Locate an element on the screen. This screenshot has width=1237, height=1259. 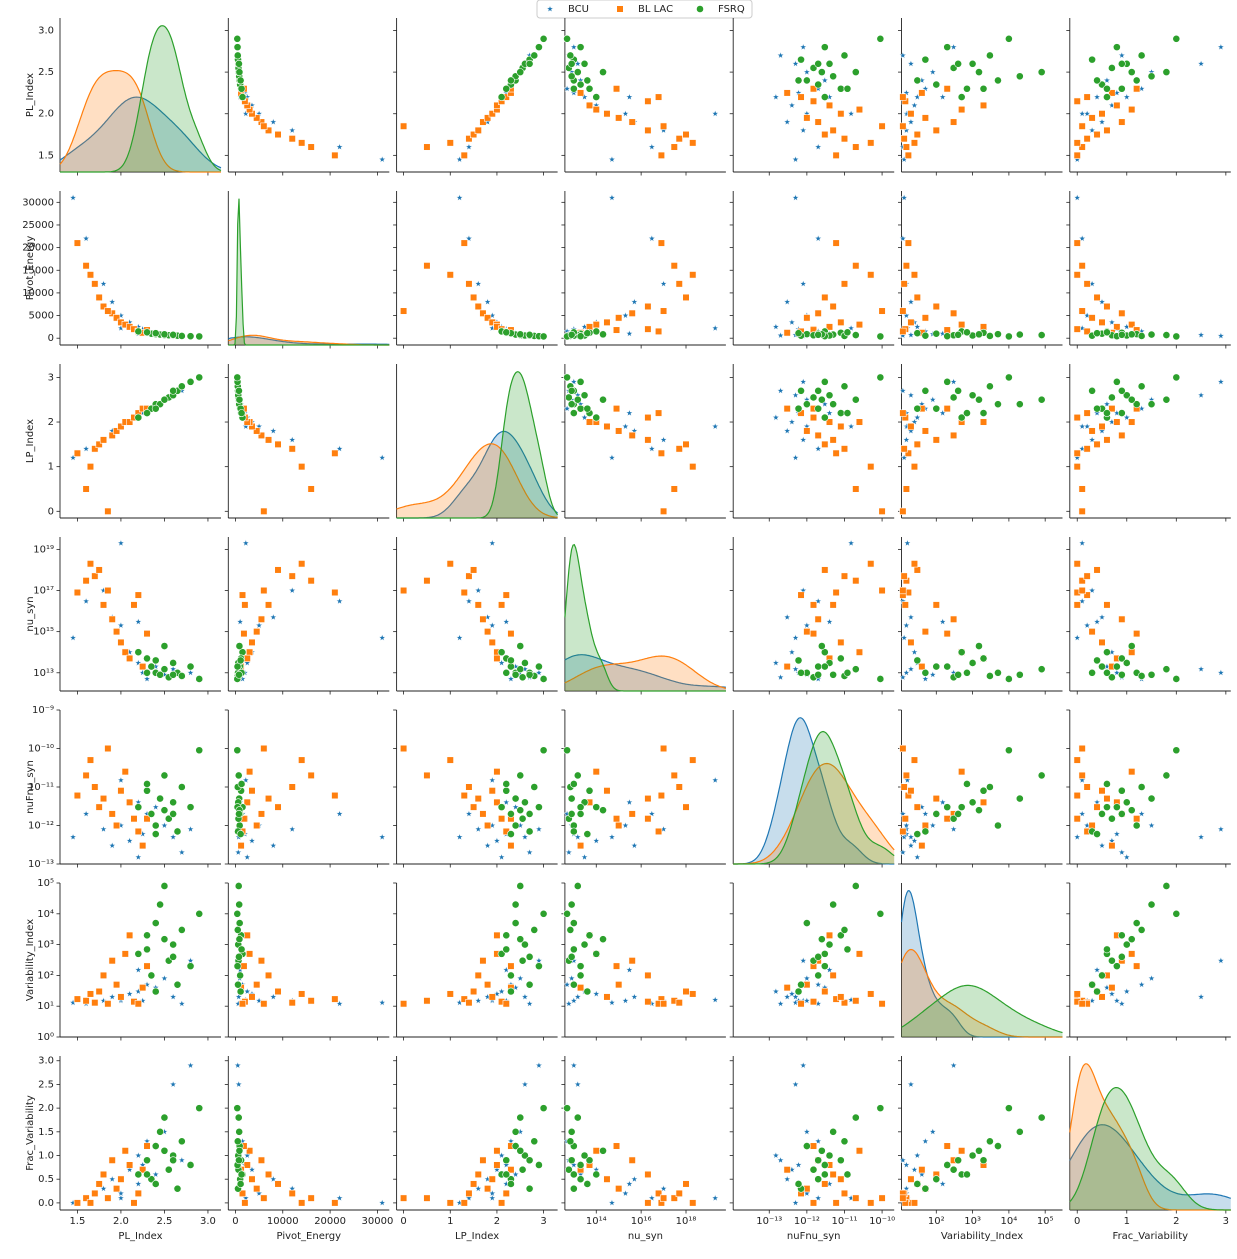
density-group is located at coordinates (814, 791).